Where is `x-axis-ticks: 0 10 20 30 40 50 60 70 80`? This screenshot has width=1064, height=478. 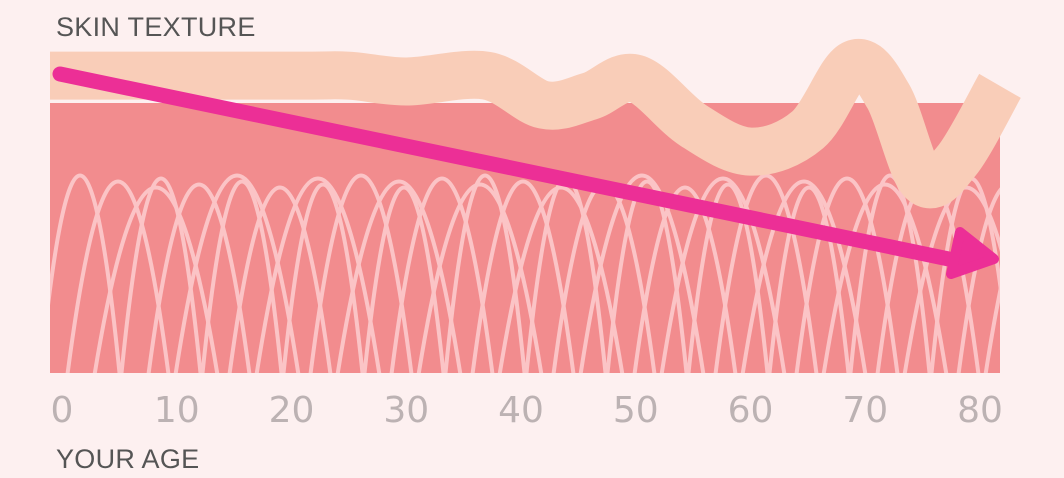 x-axis-ticks: 0 10 20 30 40 50 60 70 80 is located at coordinates (527, 410).